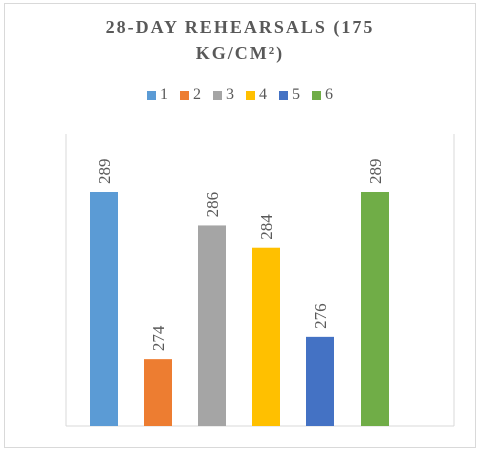 This screenshot has width=480, height=452. I want to click on chart-title-line-1: 28-DAY REHEARSALS (175, so click(240, 27).